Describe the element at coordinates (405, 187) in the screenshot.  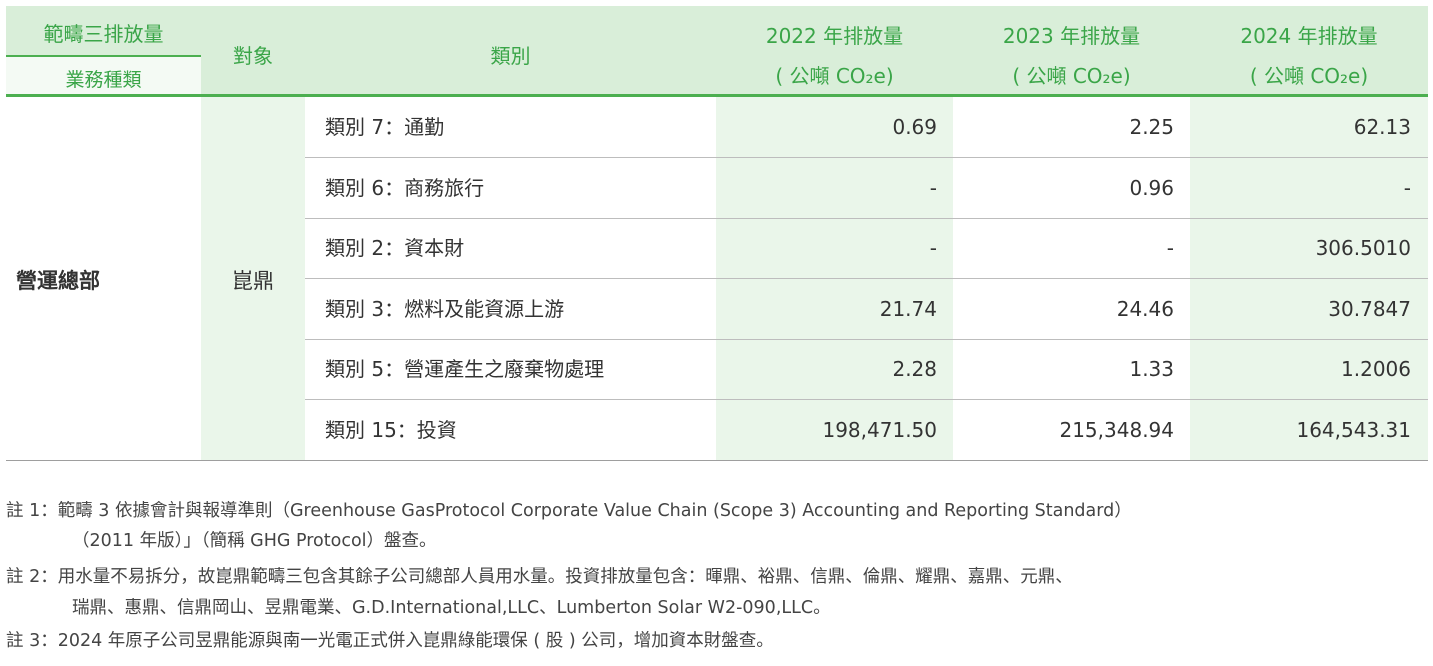
I see `category-cell: 類別 6：商務旅行` at that location.